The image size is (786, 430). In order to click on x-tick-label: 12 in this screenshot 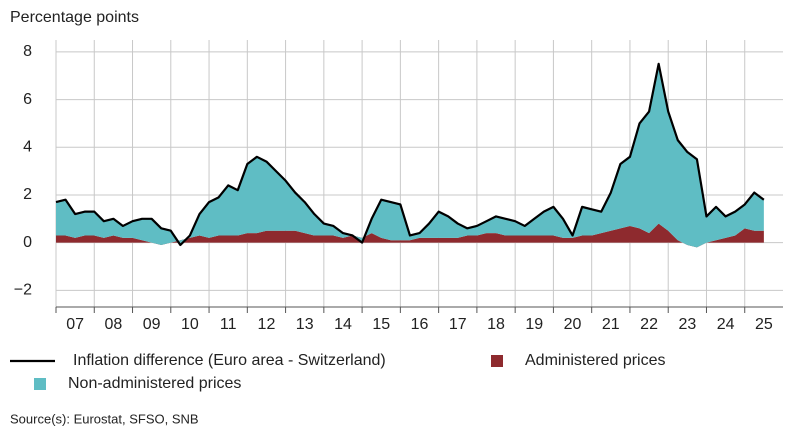, I will do `click(267, 324)`.